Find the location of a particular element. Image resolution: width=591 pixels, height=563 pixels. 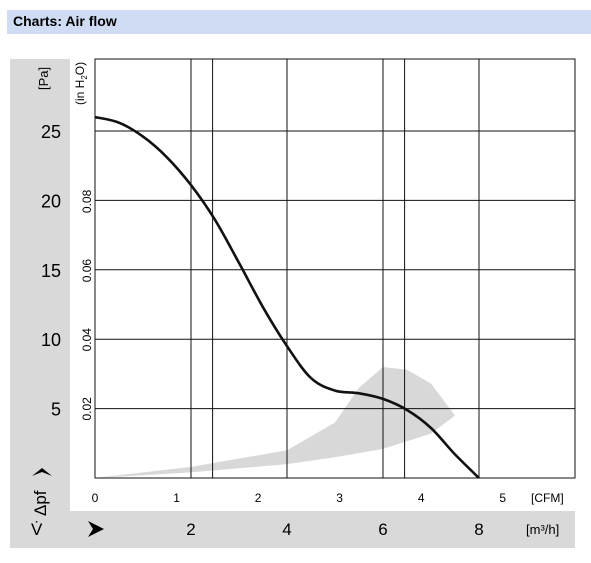

y-tick-pa: 15 is located at coordinates (51, 271).